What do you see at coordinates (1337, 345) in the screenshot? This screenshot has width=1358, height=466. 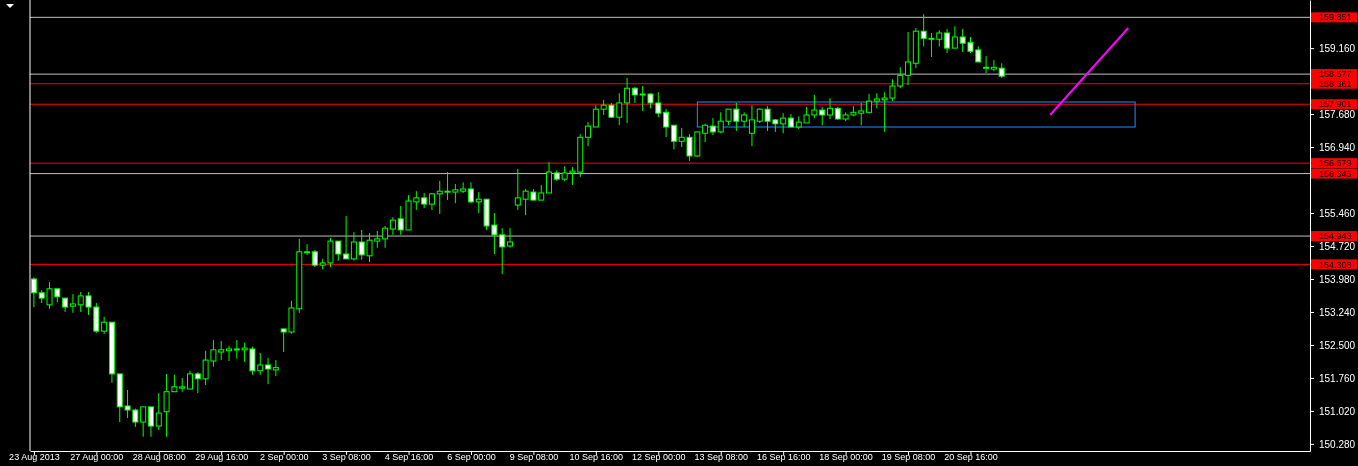 I see `y-tick-label: 152.500` at bounding box center [1337, 345].